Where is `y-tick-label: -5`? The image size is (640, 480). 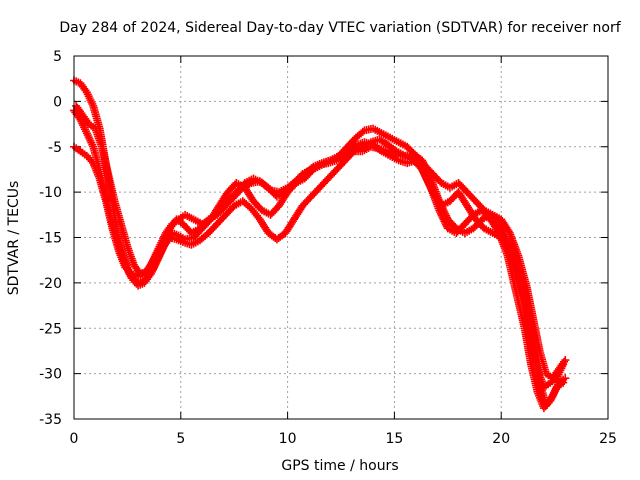 y-tick-label: -5 is located at coordinates (55, 148).